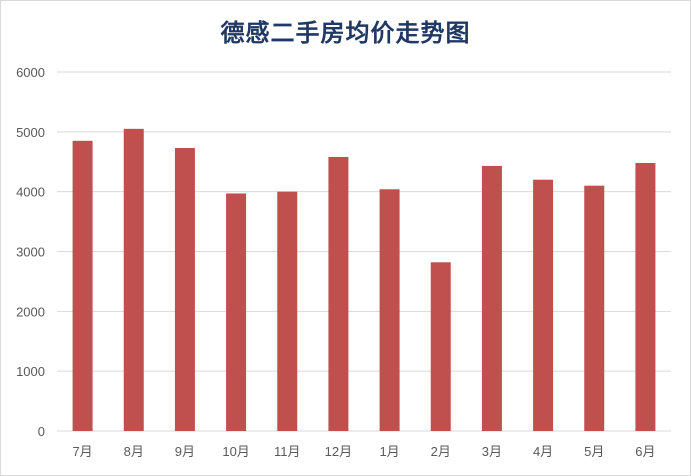 Image resolution: width=691 pixels, height=476 pixels. What do you see at coordinates (30, 371) in the screenshot?
I see `y-tick-label: 1000` at bounding box center [30, 371].